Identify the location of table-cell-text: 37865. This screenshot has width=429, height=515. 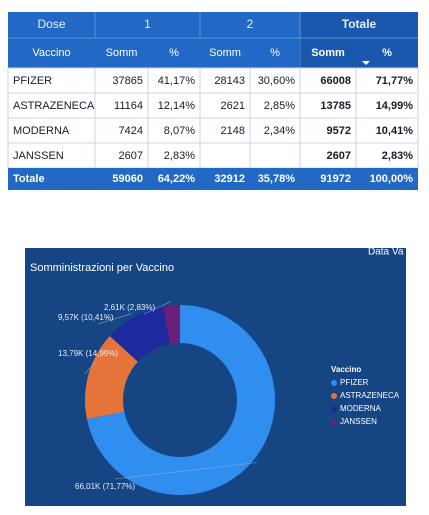
(127, 81).